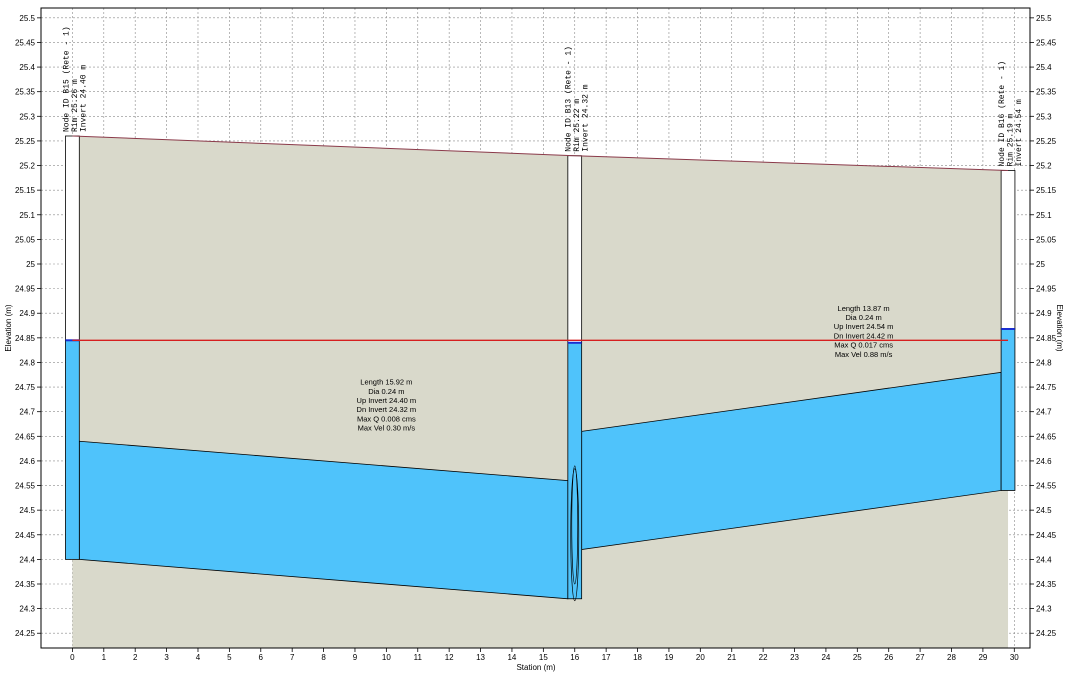 The height and width of the screenshot is (675, 1069). What do you see at coordinates (8, 327) in the screenshot?
I see `y-axis-title-left: Elevation (m)` at bounding box center [8, 327].